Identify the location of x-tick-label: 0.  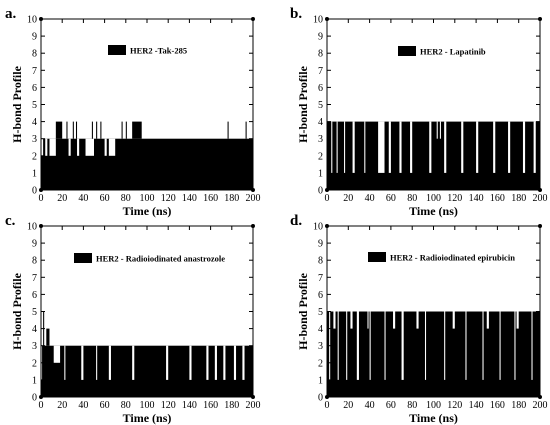
(41, 198).